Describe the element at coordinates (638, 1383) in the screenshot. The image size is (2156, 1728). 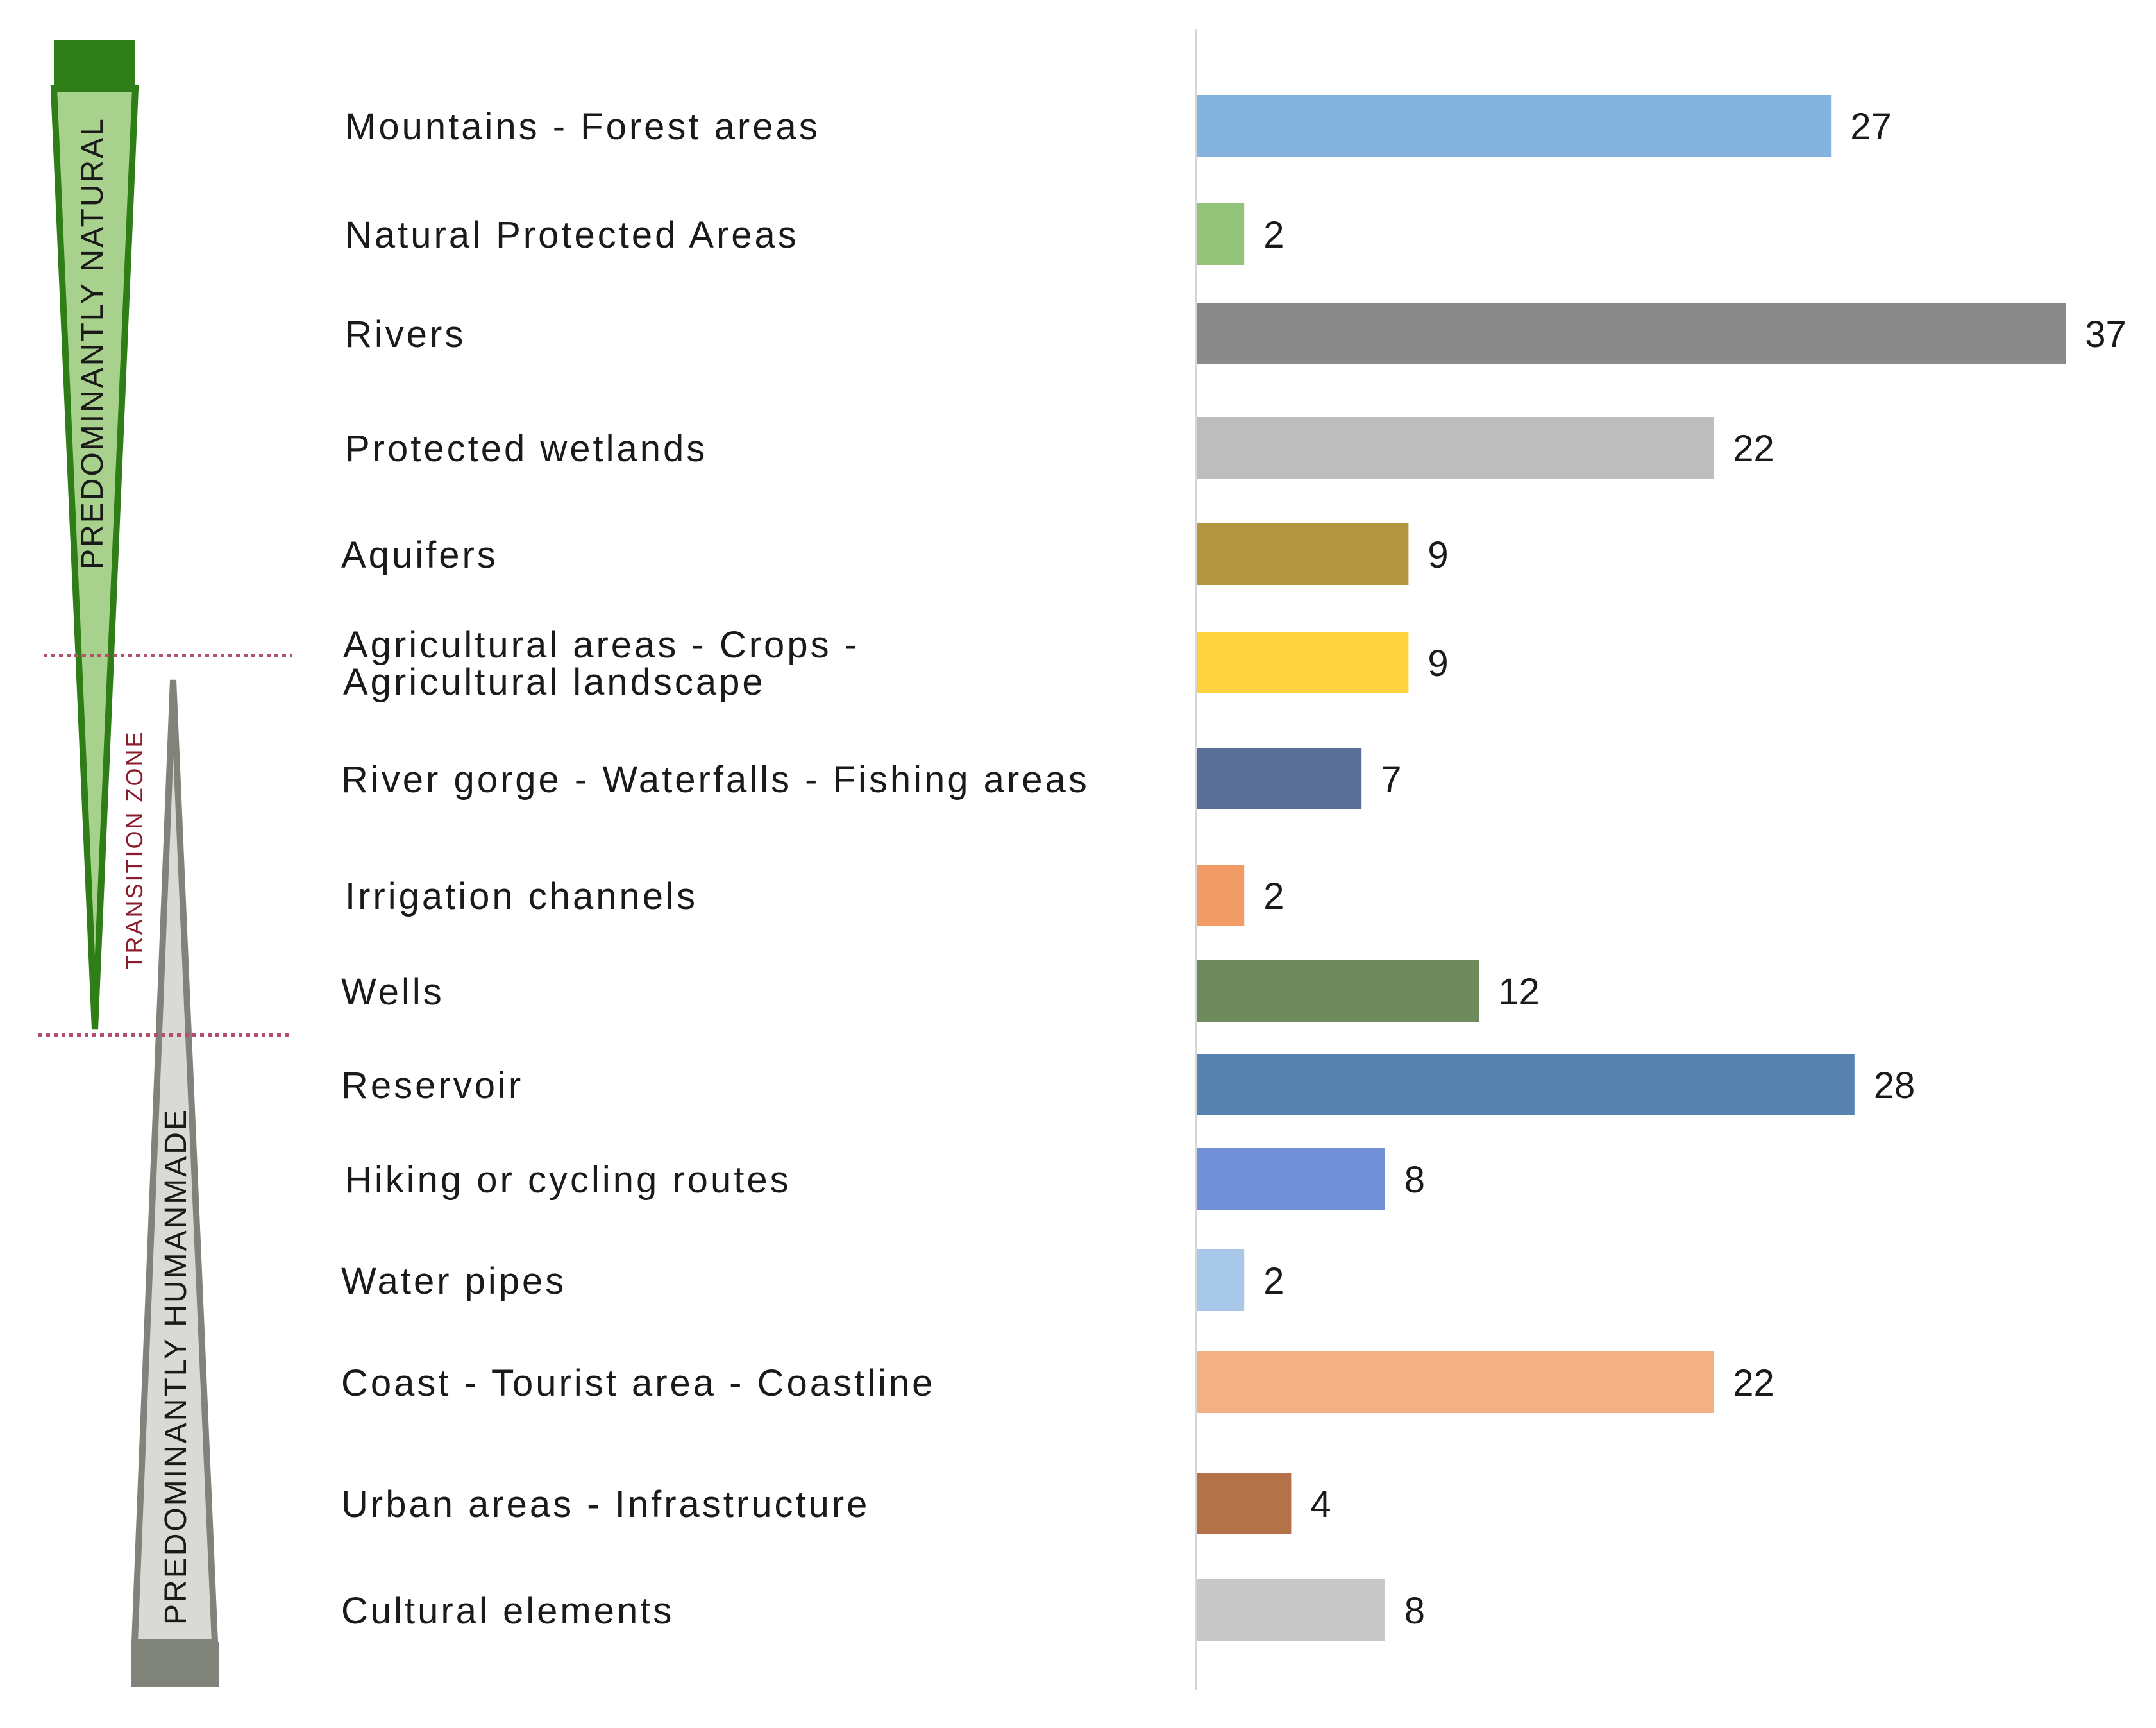
I see `category-label: Coast - Tourist area - Coastline` at that location.